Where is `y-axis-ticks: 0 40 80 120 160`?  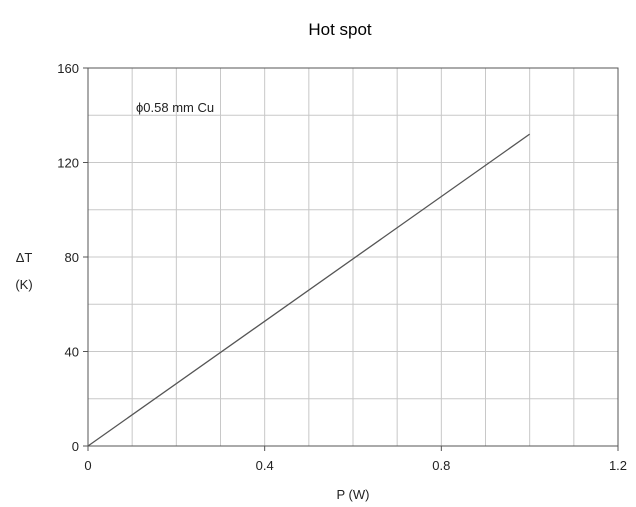
y-axis-ticks: 0 40 80 120 160 is located at coordinates (72, 257).